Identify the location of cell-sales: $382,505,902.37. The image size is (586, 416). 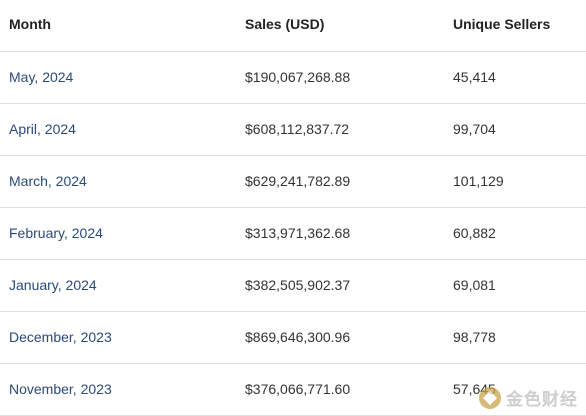
(298, 285).